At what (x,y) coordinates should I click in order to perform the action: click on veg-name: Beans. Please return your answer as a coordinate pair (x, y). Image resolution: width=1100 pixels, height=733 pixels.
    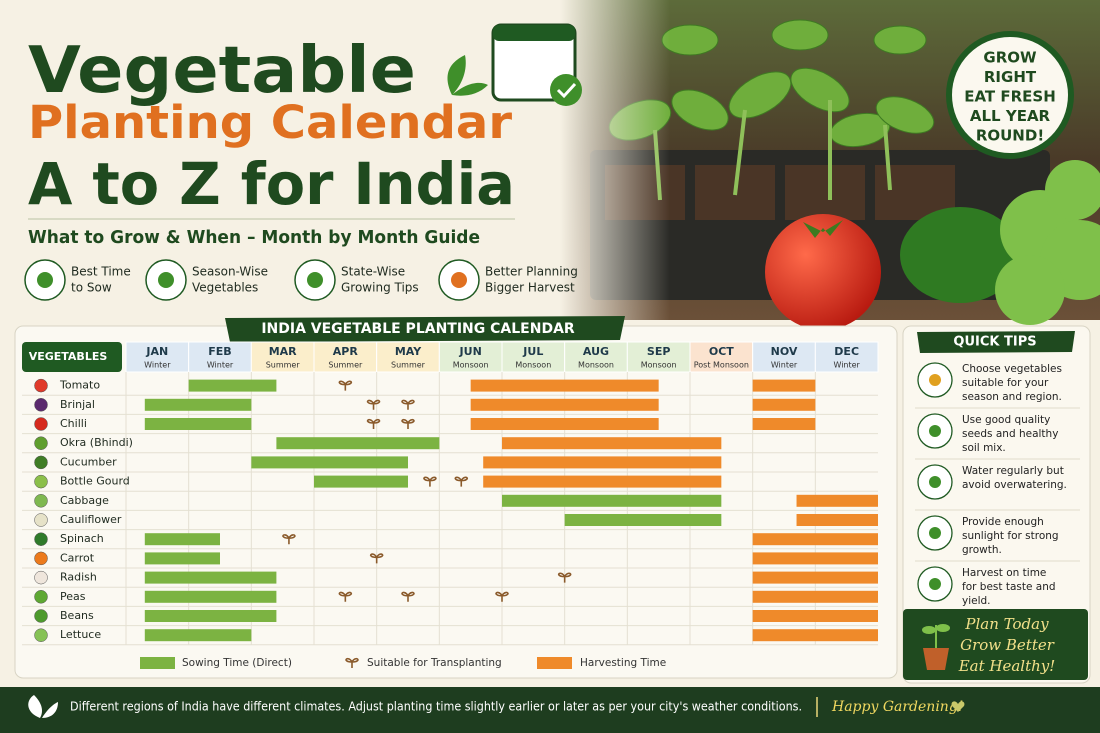
    Looking at the image, I should click on (77, 615).